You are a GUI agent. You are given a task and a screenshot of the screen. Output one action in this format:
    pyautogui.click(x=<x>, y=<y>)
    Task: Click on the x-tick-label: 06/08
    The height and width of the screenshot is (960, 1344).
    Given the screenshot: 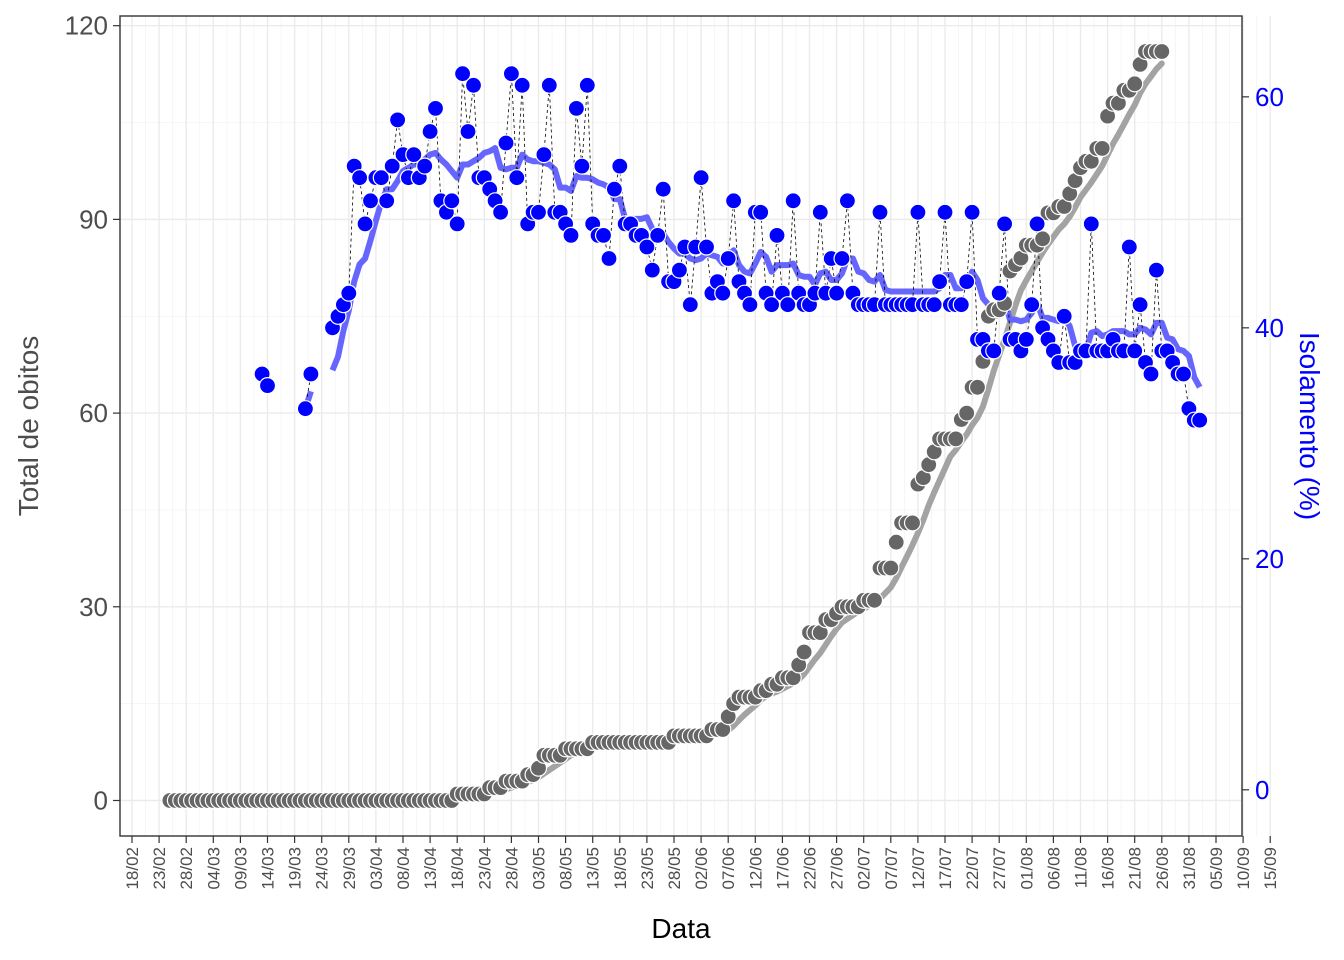 What is the action you would take?
    pyautogui.click(x=1053, y=868)
    